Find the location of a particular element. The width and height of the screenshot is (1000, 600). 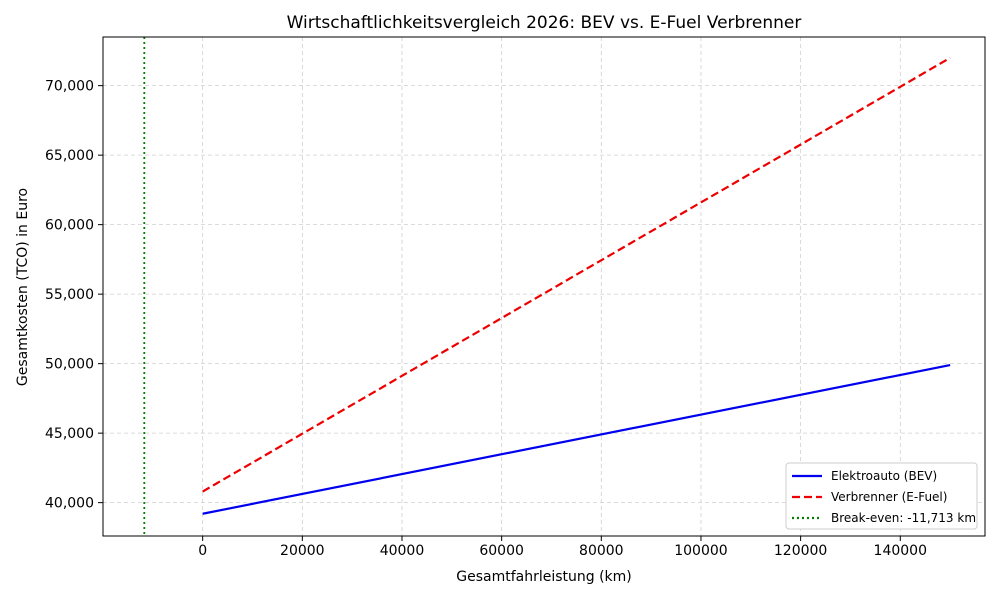

y-tick-label: 65,000 is located at coordinates (69, 156).